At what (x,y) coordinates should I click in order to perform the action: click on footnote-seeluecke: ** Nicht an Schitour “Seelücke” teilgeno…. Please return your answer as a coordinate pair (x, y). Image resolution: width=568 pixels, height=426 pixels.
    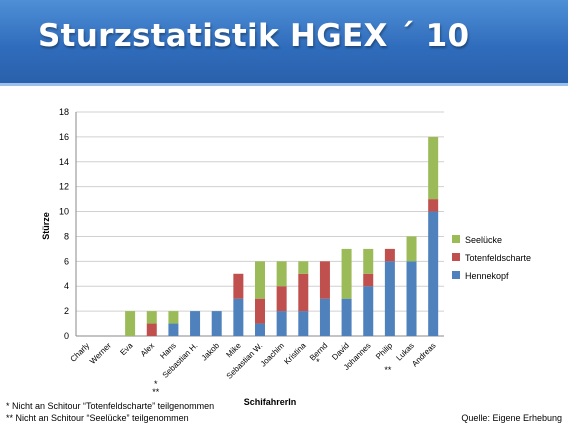
    Looking at the image, I should click on (97, 418).